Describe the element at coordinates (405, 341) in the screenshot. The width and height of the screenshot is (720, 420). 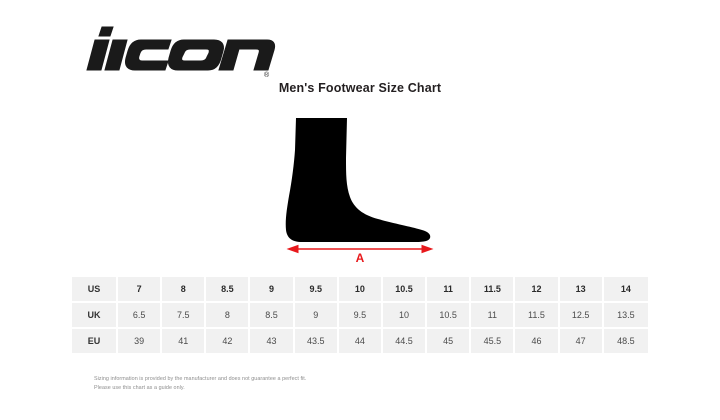
I see `cell-eu-6: 44.5` at that location.